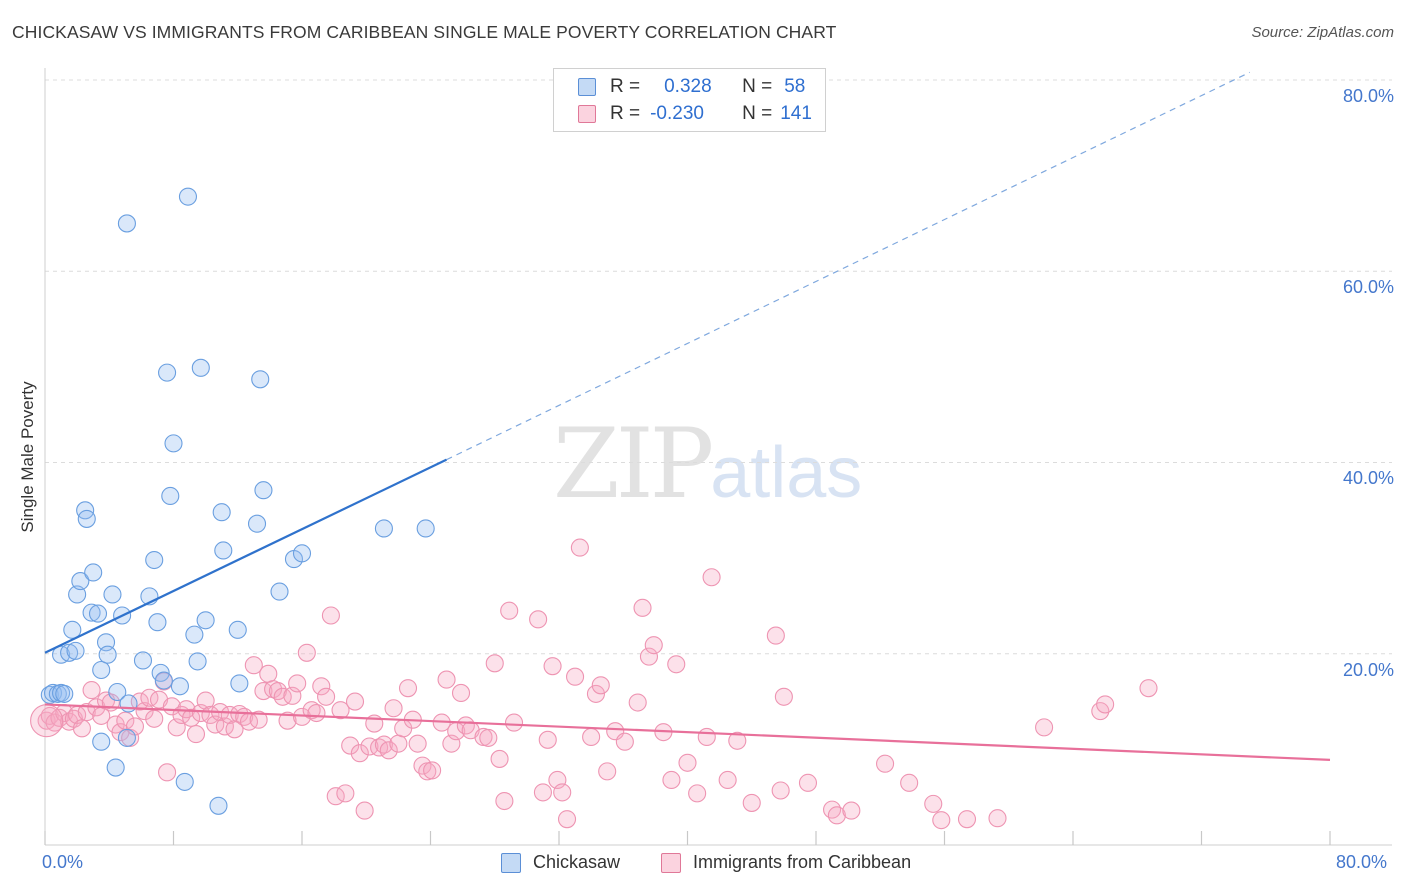 This screenshot has width=1406, height=892. Describe the element at coordinates (511, 862) in the screenshot. I see `legend-swatch-blue` at that location.